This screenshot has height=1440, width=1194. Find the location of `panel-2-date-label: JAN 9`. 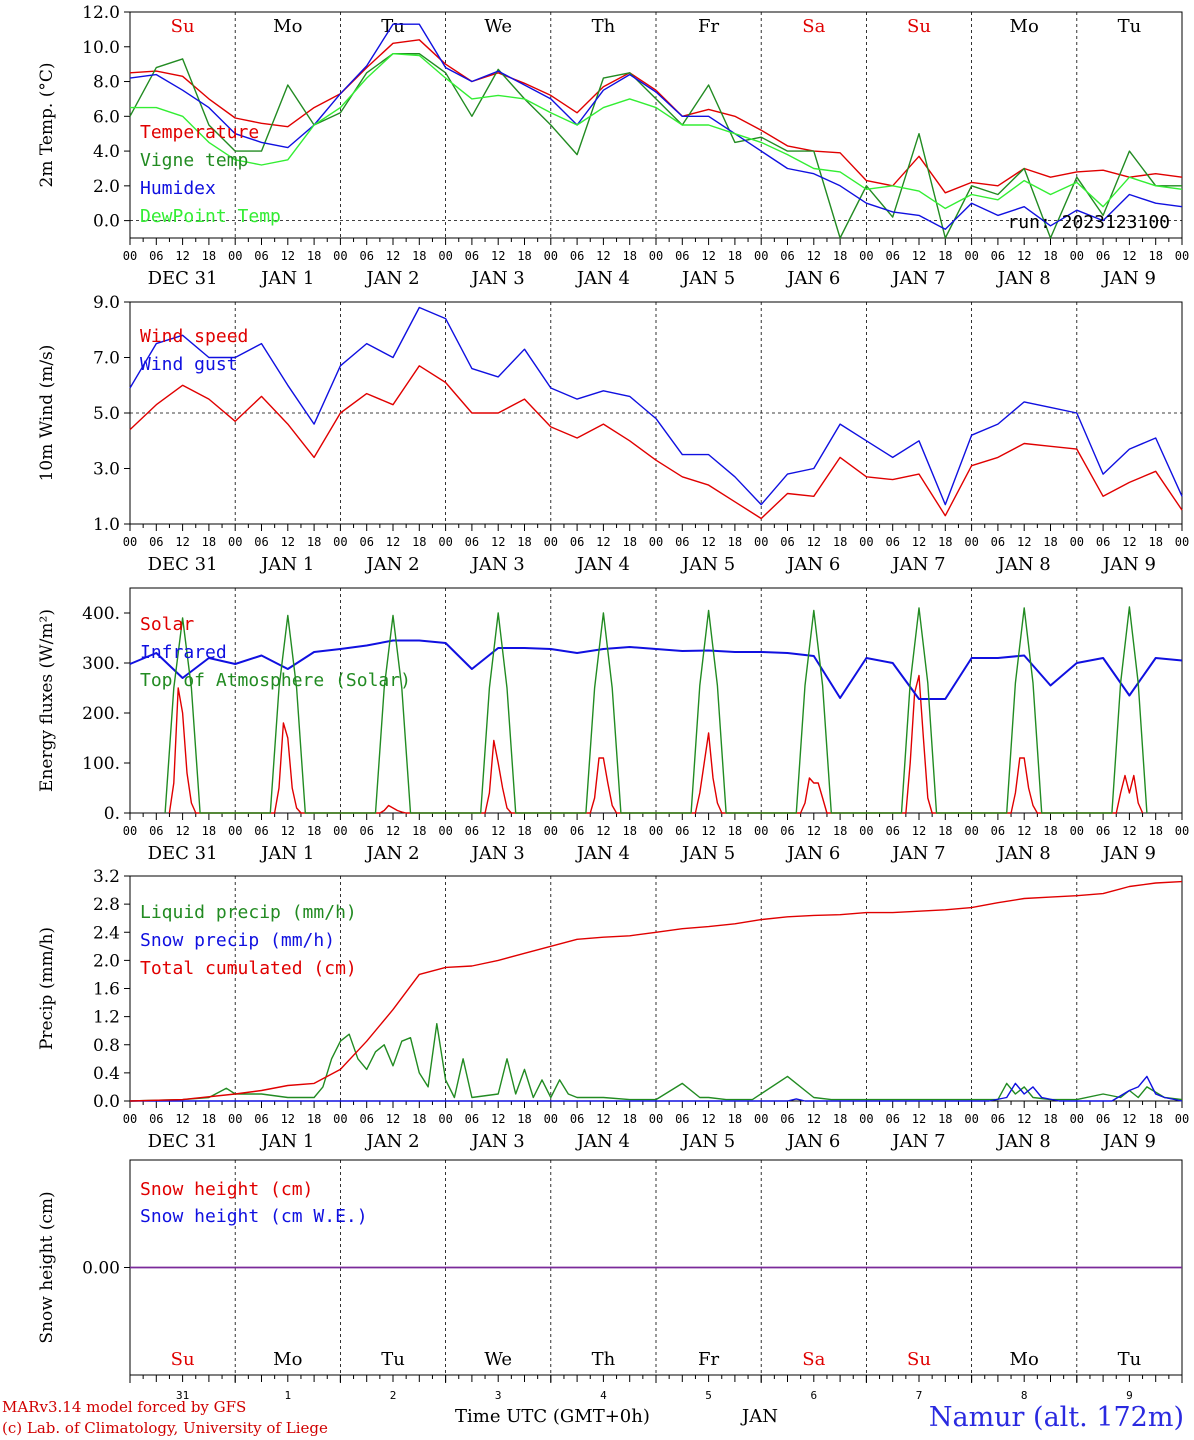

panel-2-date-label: JAN 9 is located at coordinates (1128, 564).